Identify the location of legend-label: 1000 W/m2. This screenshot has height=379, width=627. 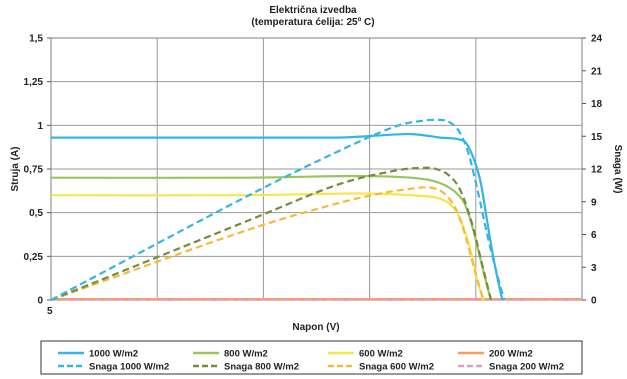
(113, 354).